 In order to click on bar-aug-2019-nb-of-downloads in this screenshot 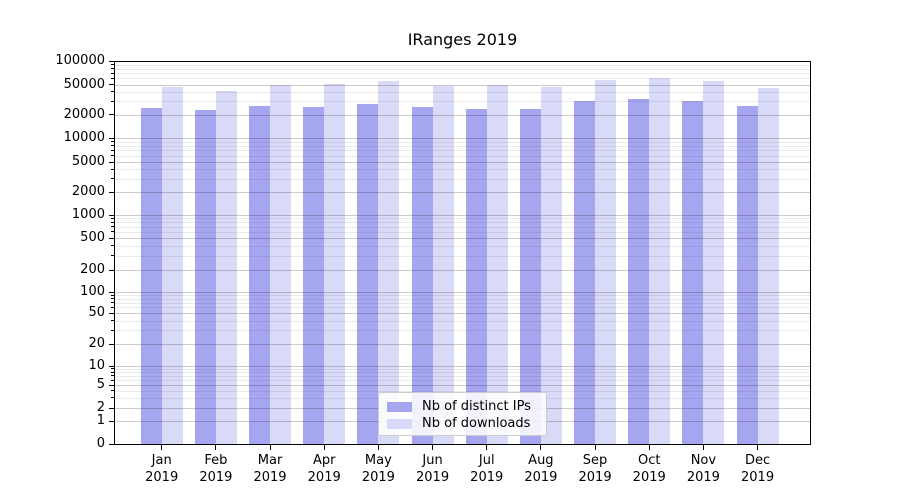, I will do `click(551, 265)`.